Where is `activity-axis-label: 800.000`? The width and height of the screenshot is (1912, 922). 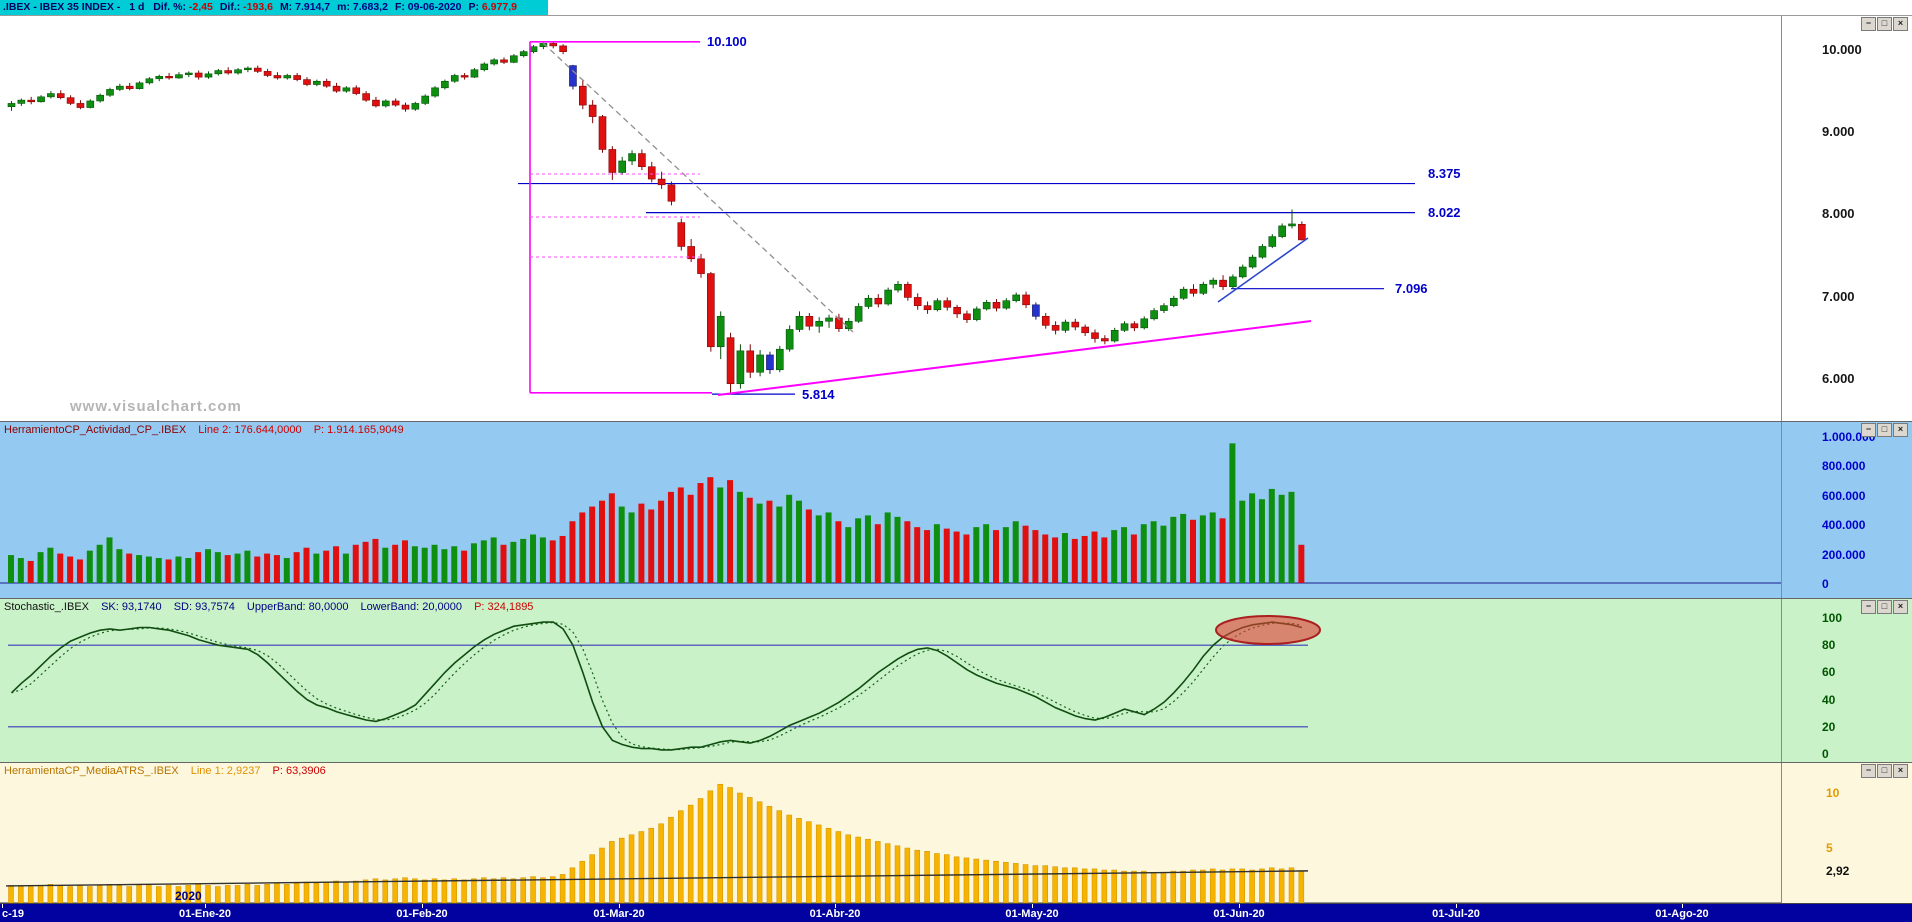
activity-axis-label: 800.000 is located at coordinates (1844, 466).